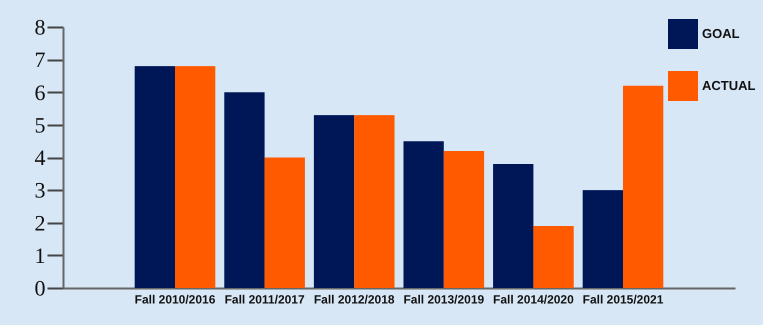 This screenshot has height=325, width=763. What do you see at coordinates (40, 27) in the screenshot?
I see `y-tick-label: 8` at bounding box center [40, 27].